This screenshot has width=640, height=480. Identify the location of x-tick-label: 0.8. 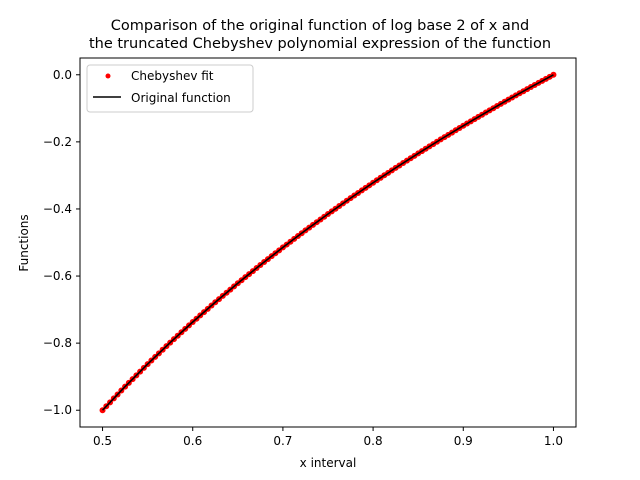
(373, 441).